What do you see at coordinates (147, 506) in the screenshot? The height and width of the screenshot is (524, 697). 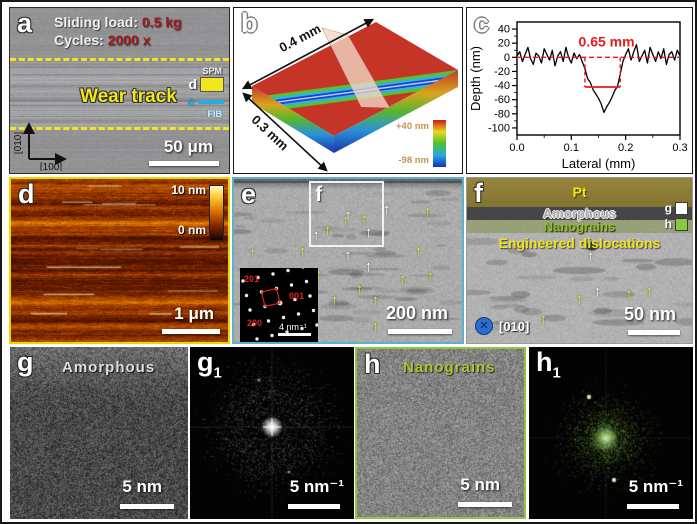 I see `scale-bar-g` at bounding box center [147, 506].